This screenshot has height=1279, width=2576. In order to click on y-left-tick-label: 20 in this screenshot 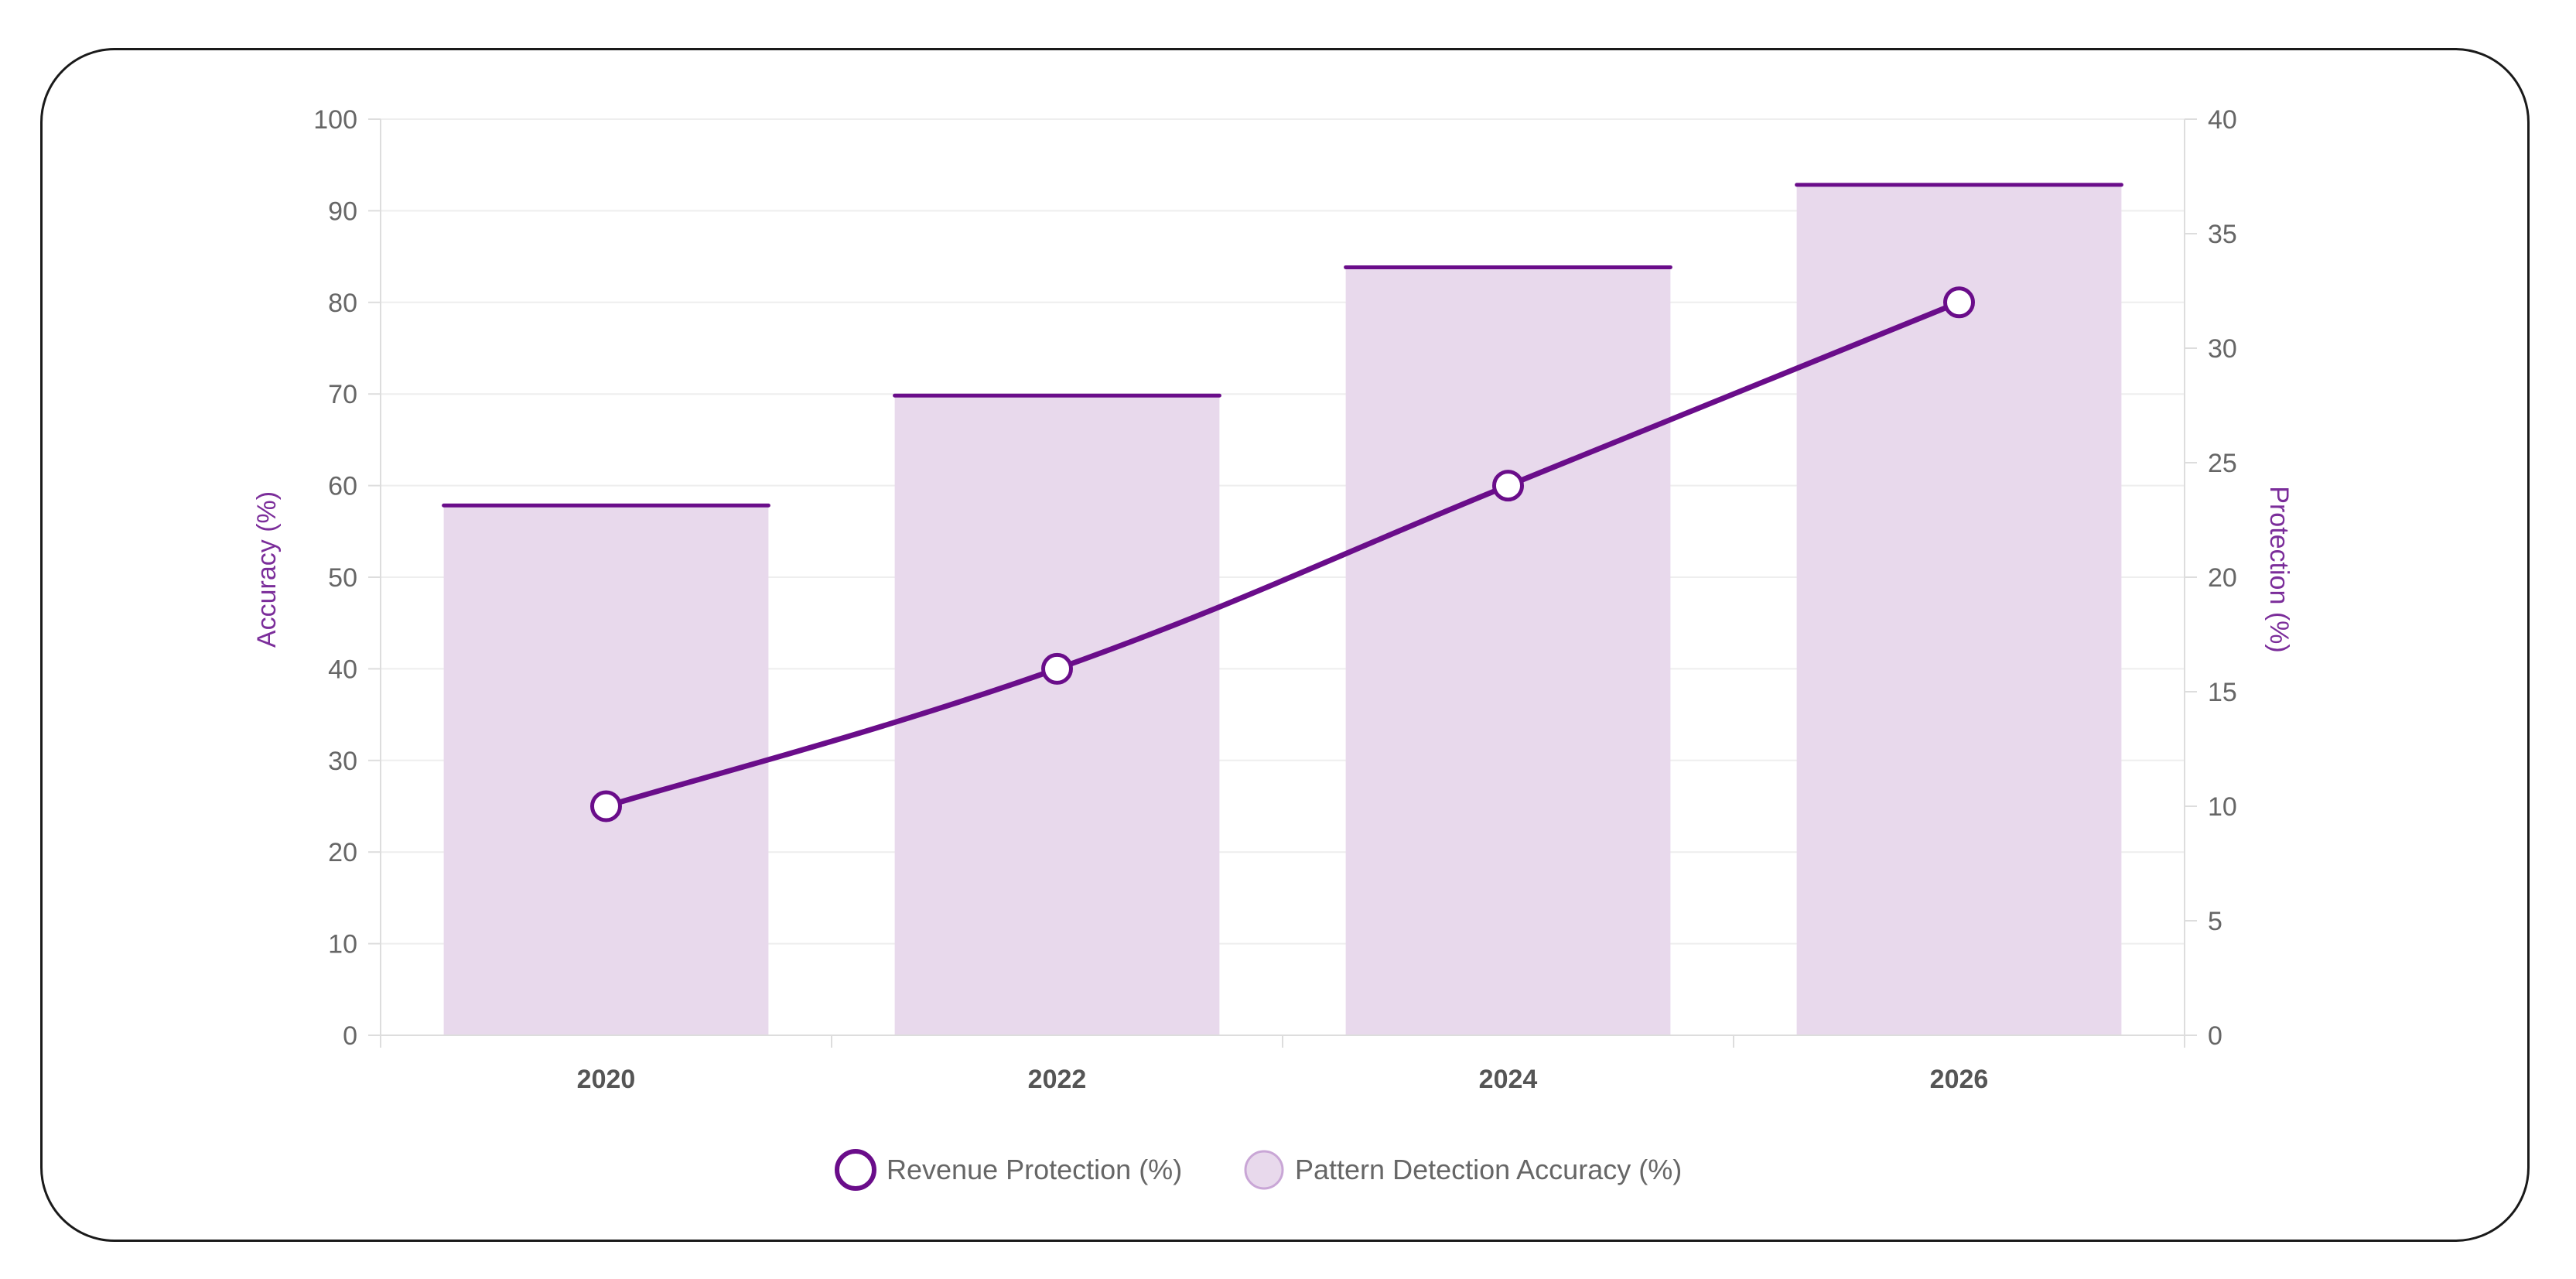, I will do `click(342, 852)`.